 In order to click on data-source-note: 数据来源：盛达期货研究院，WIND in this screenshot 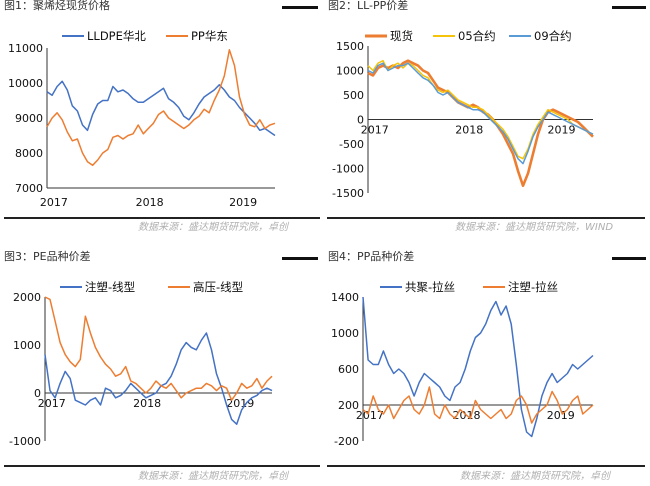, I will do `click(534, 227)`.